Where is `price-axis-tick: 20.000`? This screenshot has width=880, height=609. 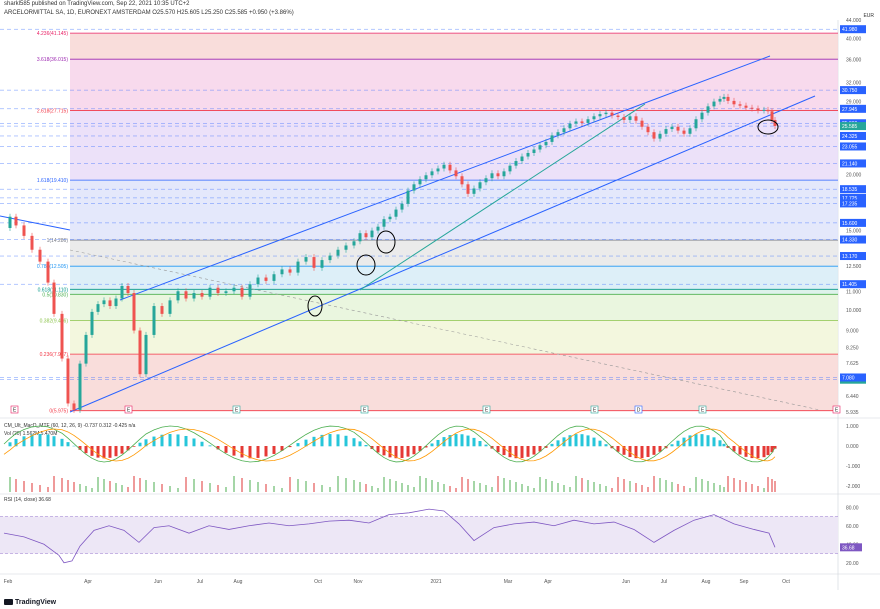
price-axis-tick: 20.000 is located at coordinates (854, 175).